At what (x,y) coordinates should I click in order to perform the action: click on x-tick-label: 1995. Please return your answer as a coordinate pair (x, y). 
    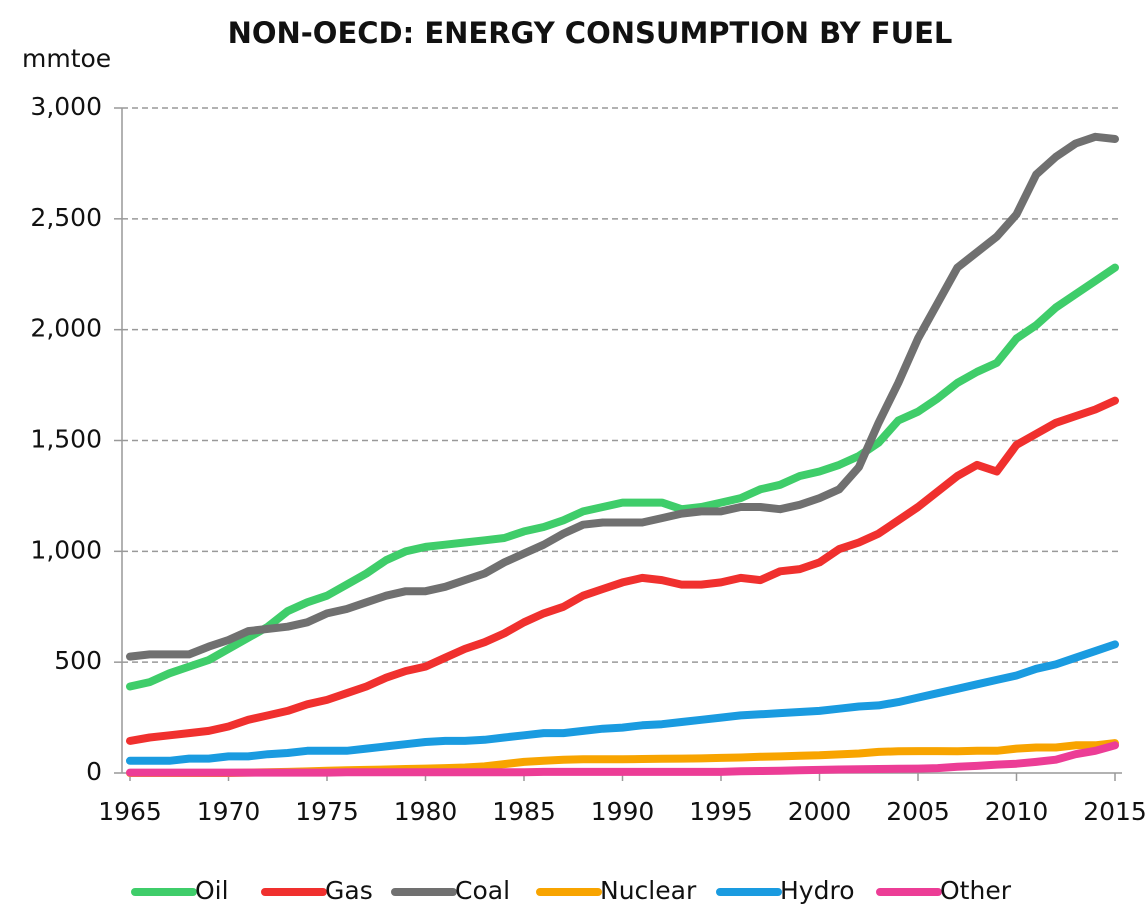
    Looking at the image, I should click on (721, 811).